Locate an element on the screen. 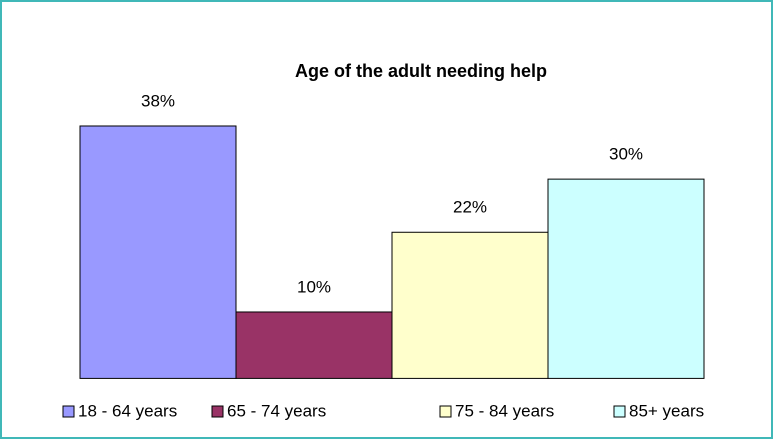 Image resolution: width=773 pixels, height=439 pixels. chart-title: Age of the adult needing help is located at coordinates (421, 71).